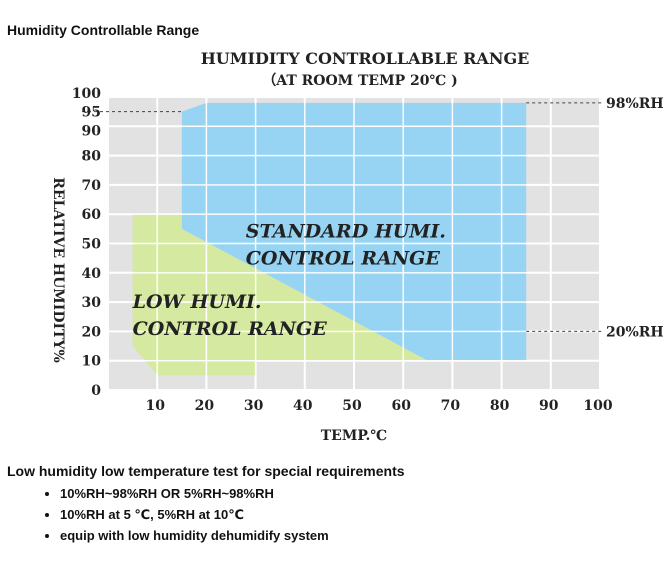  I want to click on y-tick-label: 60, so click(92, 215).